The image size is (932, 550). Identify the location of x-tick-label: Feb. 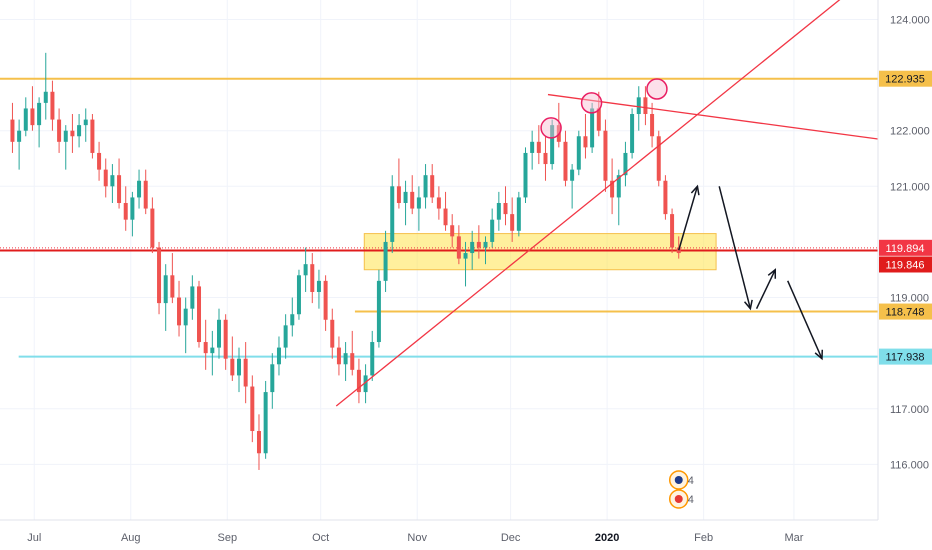
(703, 538).